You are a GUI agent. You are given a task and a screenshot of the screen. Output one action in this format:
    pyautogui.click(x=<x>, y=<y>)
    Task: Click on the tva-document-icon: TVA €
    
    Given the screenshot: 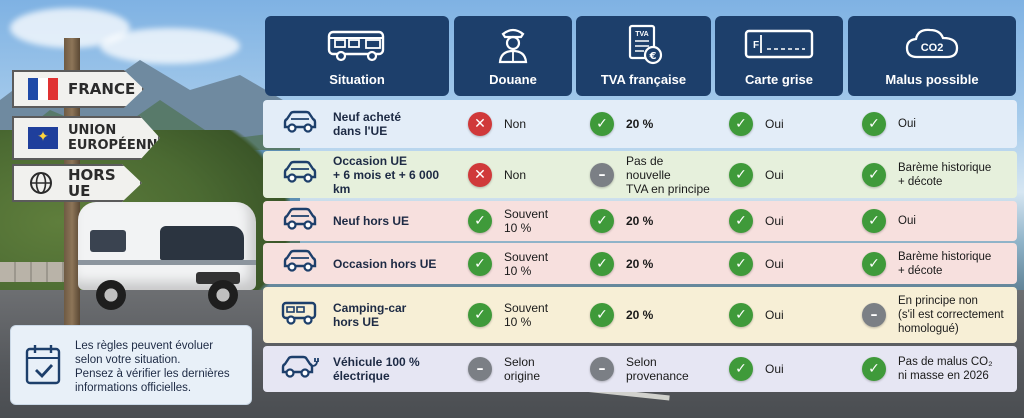 What is the action you would take?
    pyautogui.click(x=643, y=44)
    